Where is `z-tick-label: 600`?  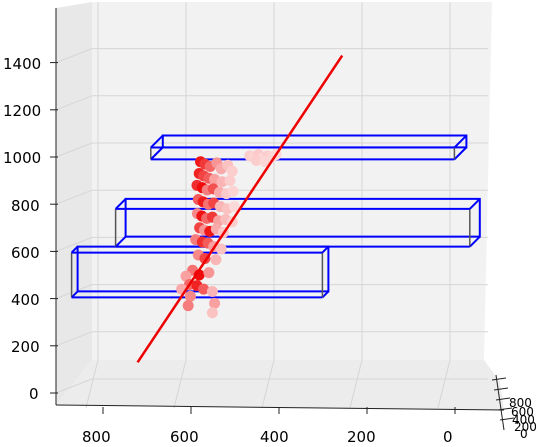
z-tick-label: 600 is located at coordinates (25, 253).